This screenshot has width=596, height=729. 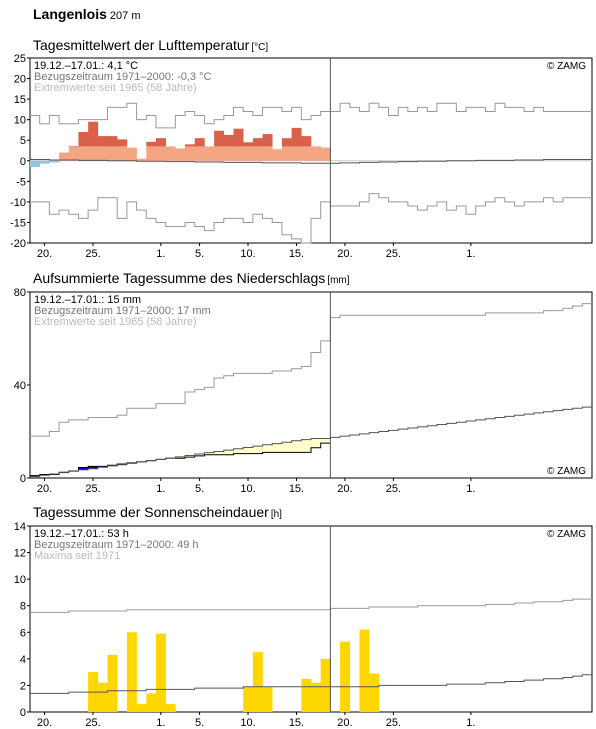 What do you see at coordinates (311, 161) in the screenshot?
I see `temp-reference-line` at bounding box center [311, 161].